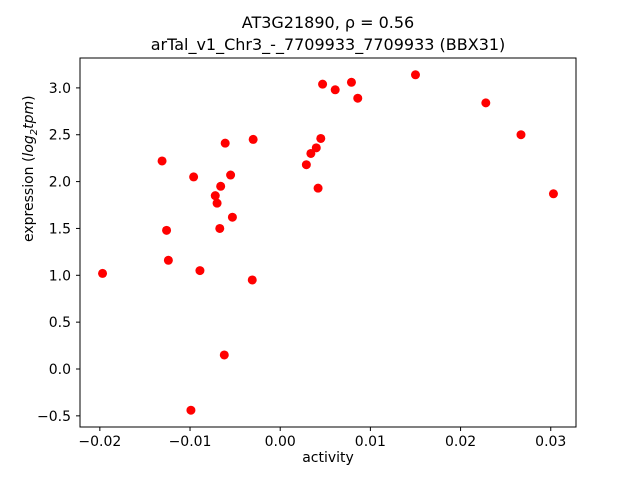 This screenshot has height=480, width=640. What do you see at coordinates (29, 146) in the screenshot?
I see `y-axis-label-log: log` at bounding box center [29, 146].